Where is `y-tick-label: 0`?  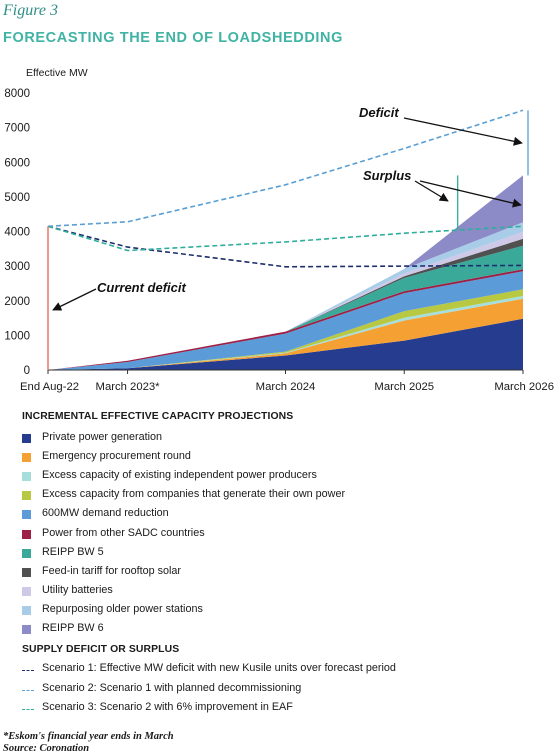 y-tick-label: 0 is located at coordinates (27, 371).